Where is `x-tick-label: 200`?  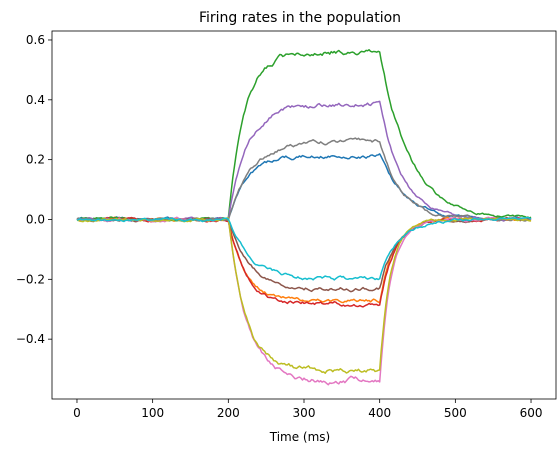
x-tick-label: 200 is located at coordinates (228, 413).